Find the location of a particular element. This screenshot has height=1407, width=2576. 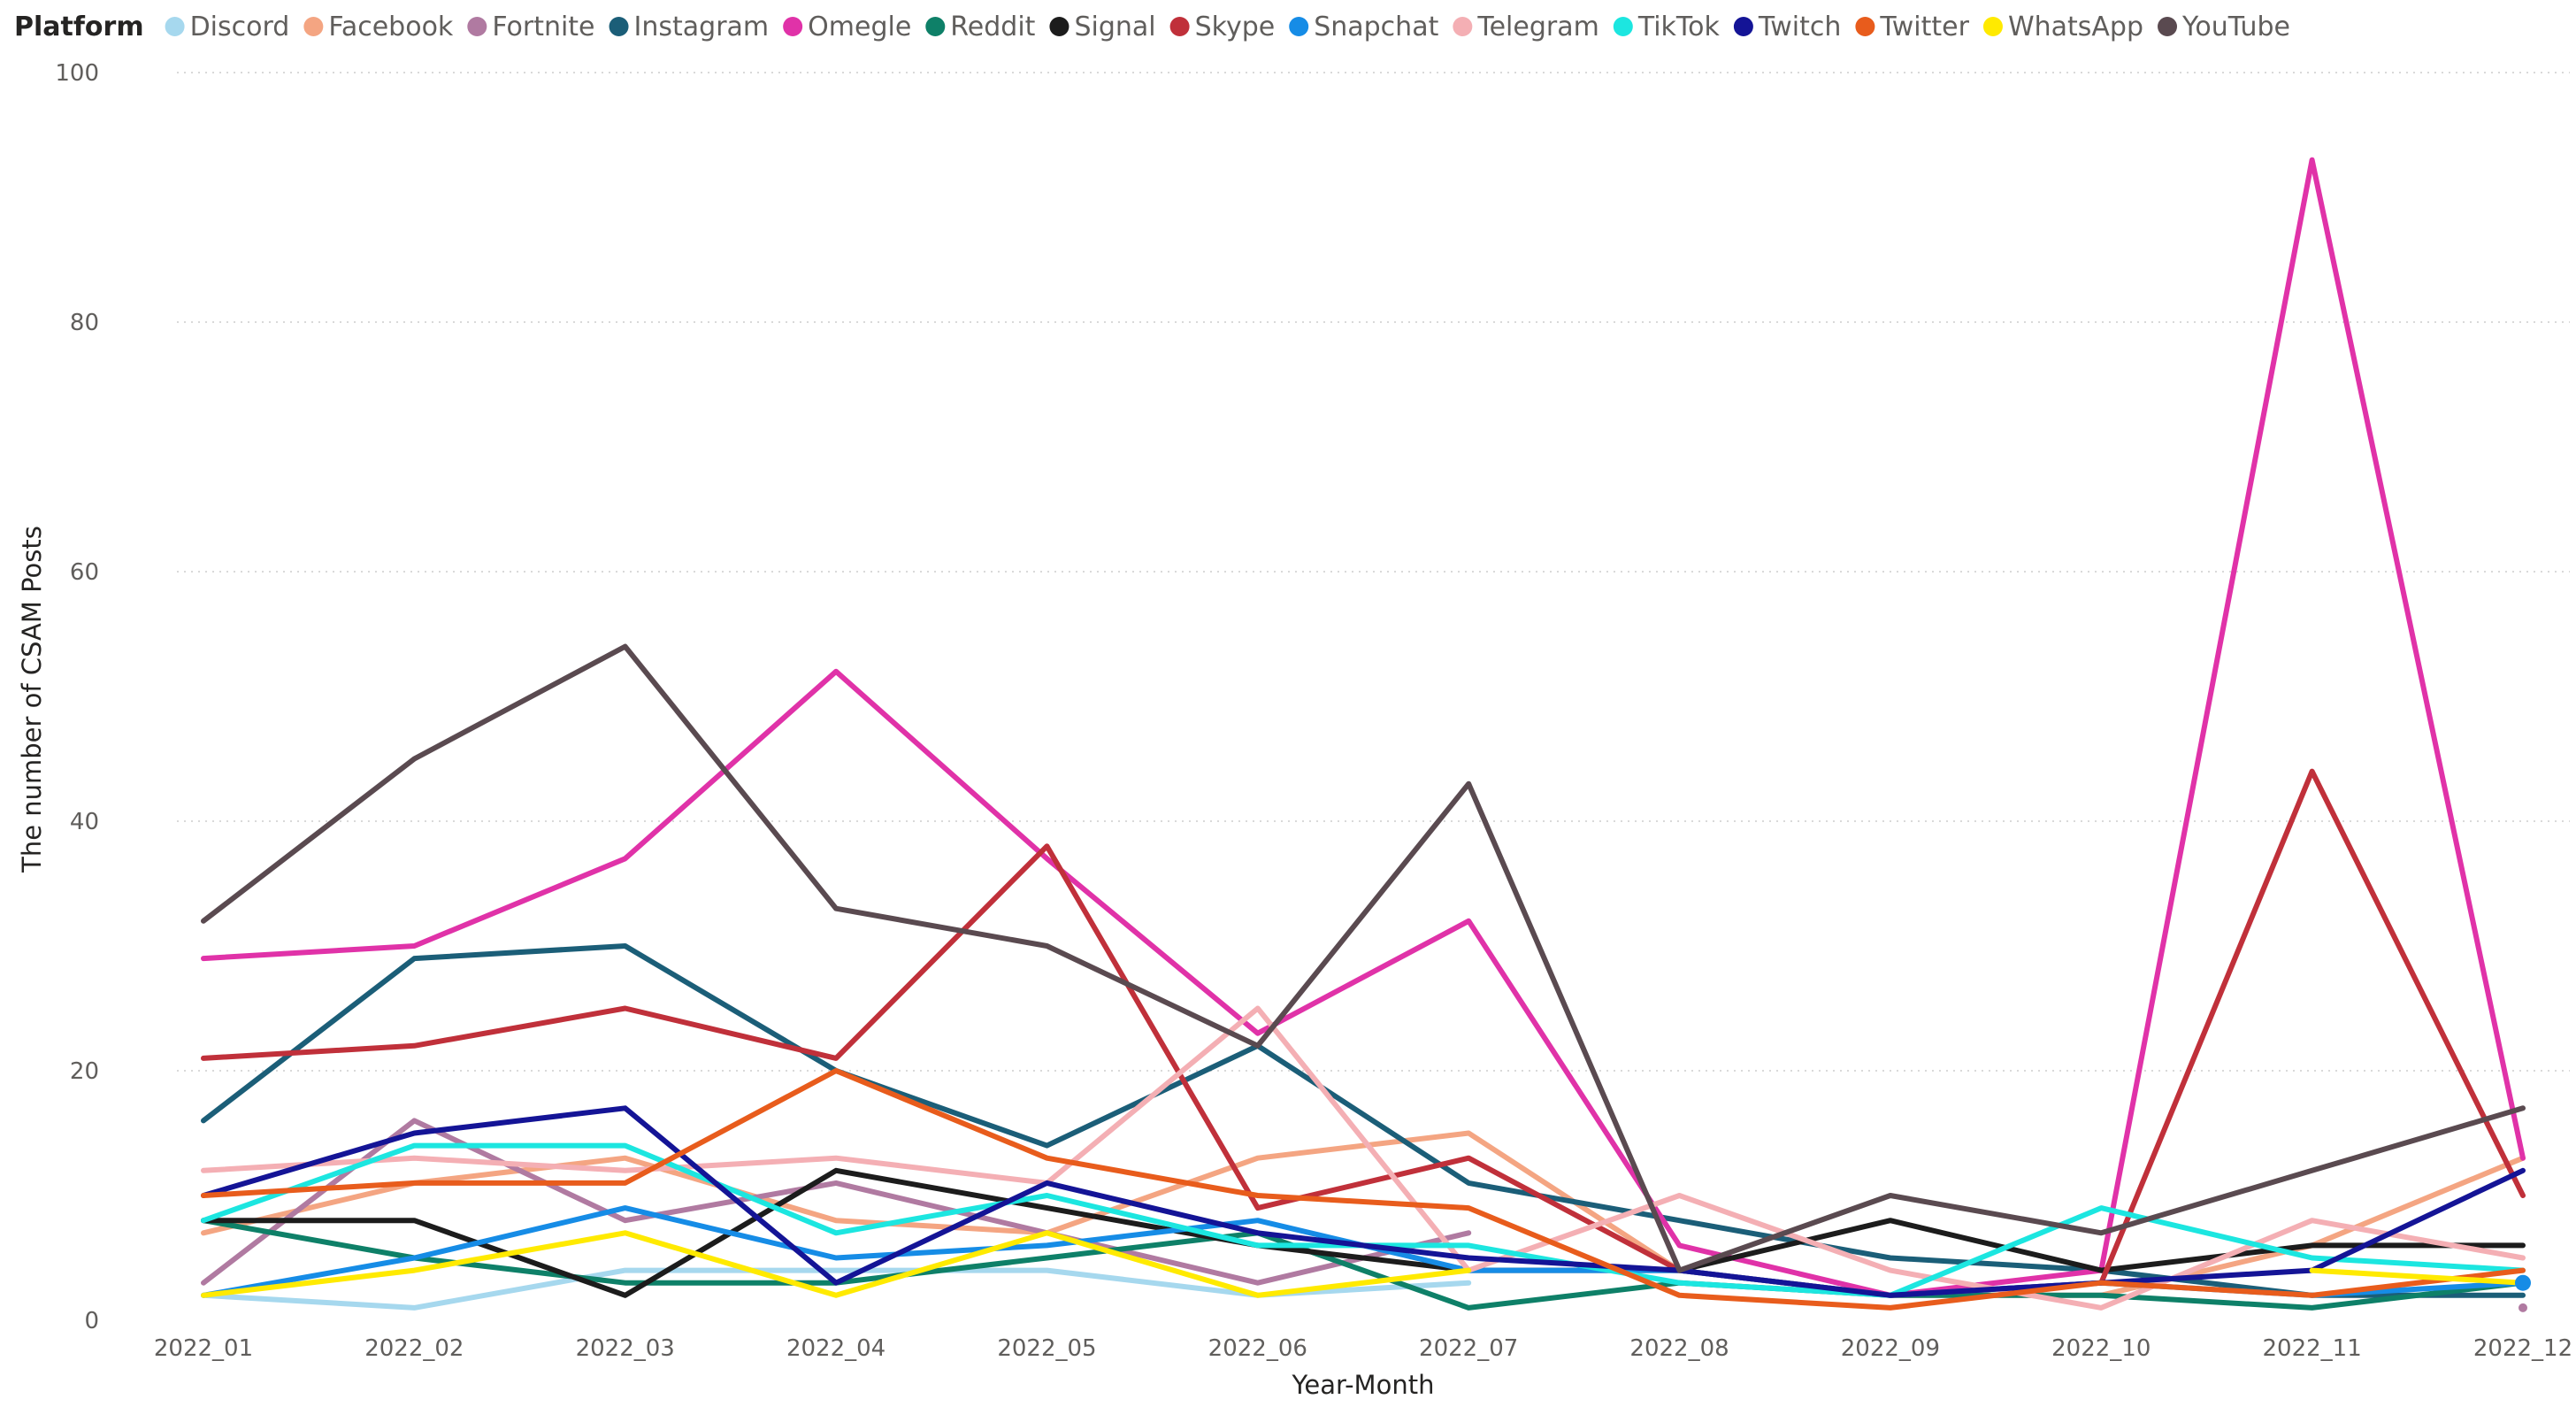

y-tick-label: 60 is located at coordinates (84, 572).